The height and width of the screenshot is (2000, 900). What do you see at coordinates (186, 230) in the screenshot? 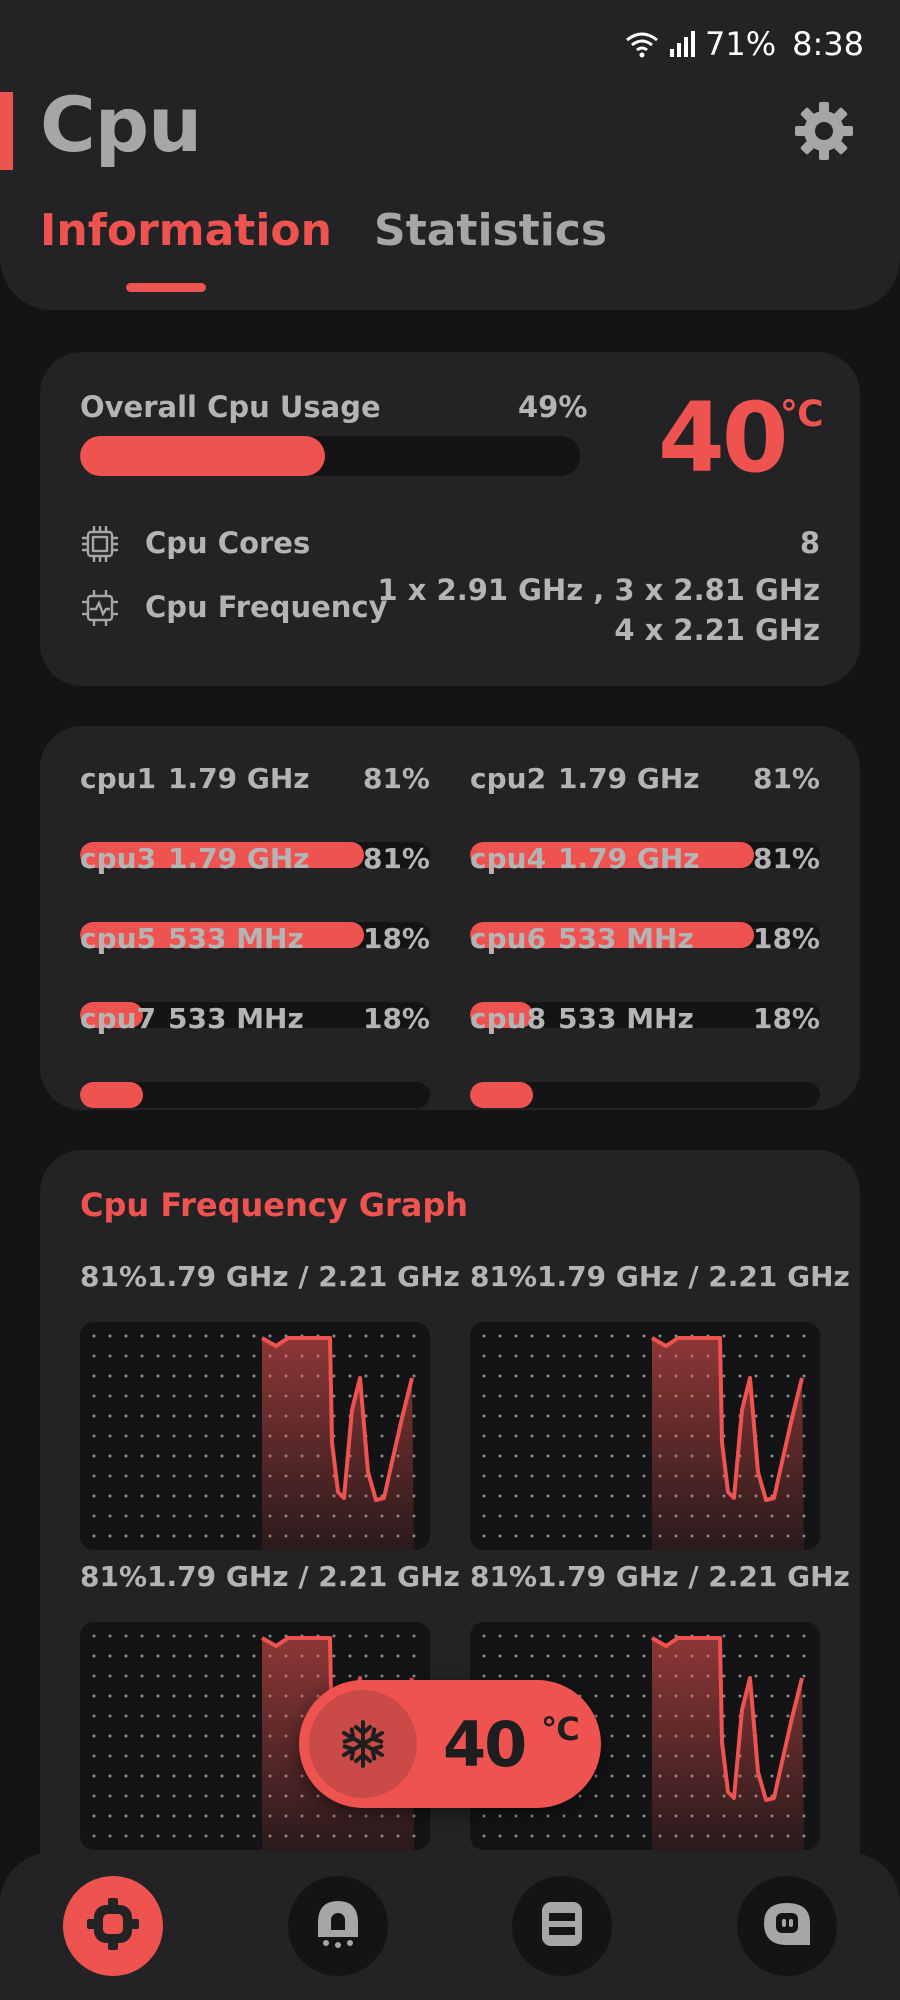
I see `tab-information: Information` at bounding box center [186, 230].